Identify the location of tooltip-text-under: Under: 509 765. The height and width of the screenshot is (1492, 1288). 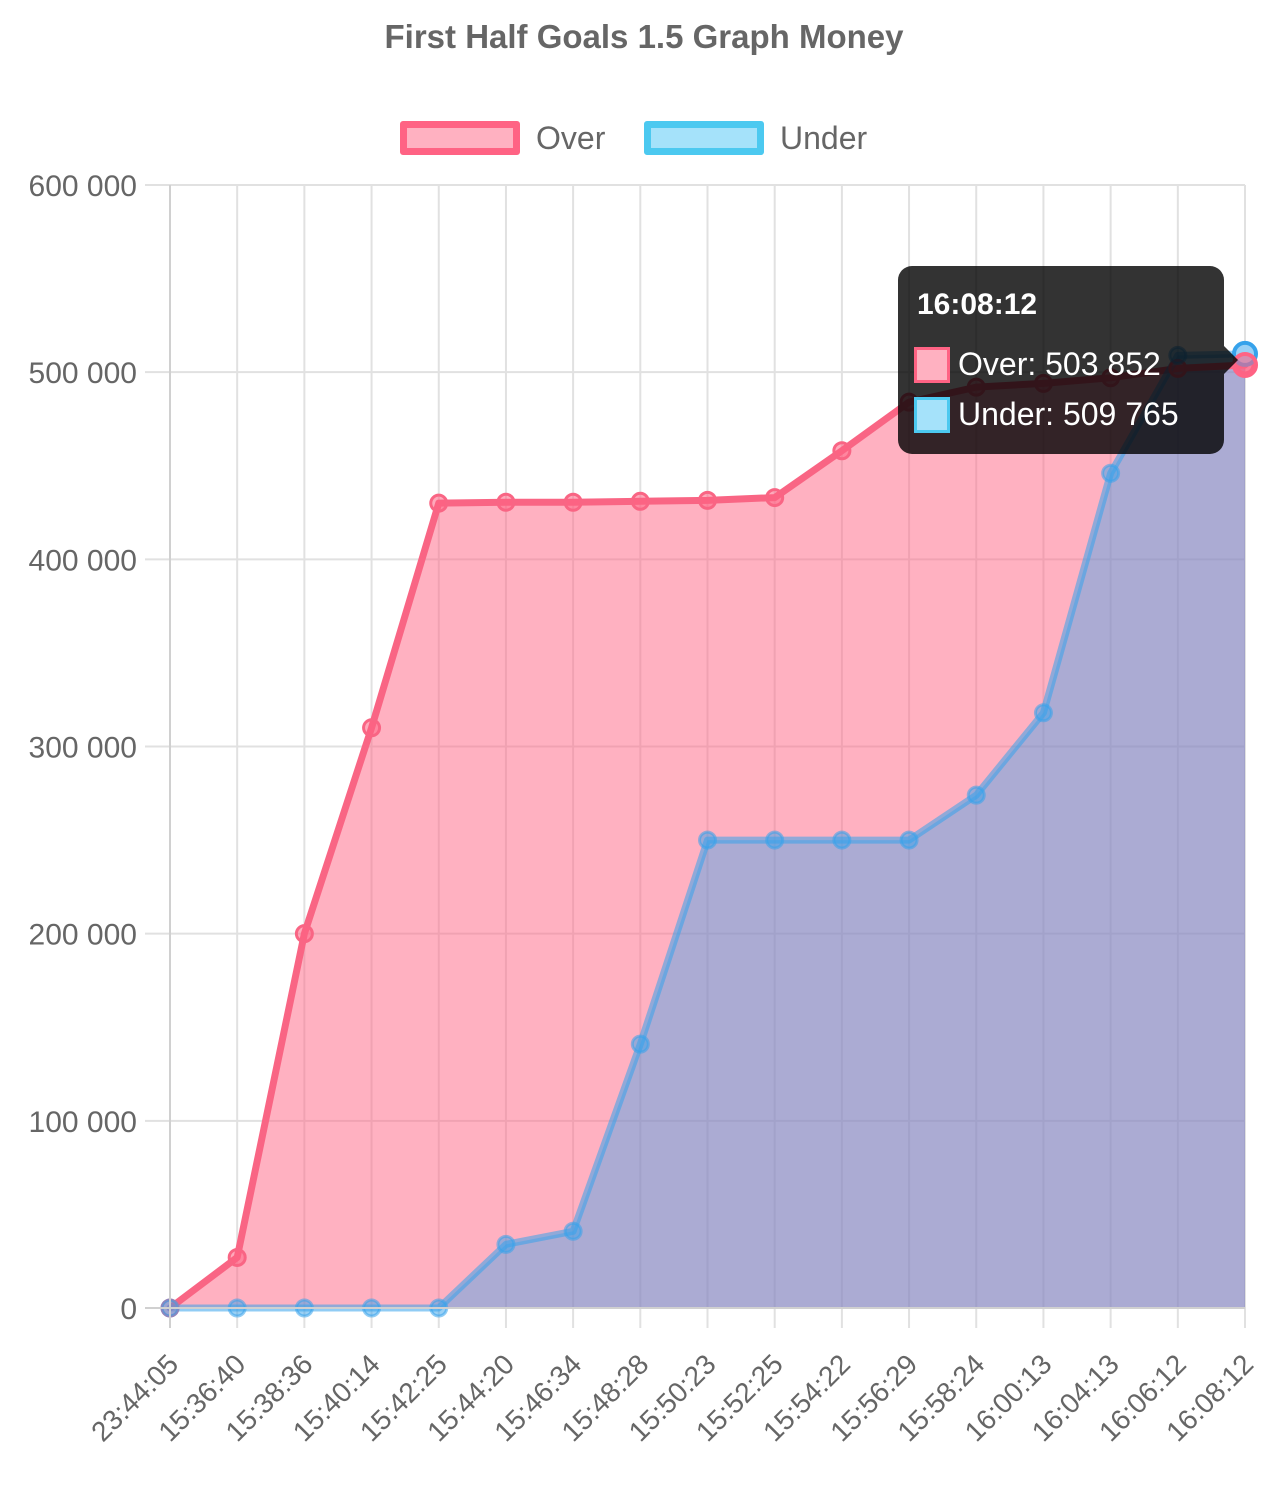
(1068, 414).